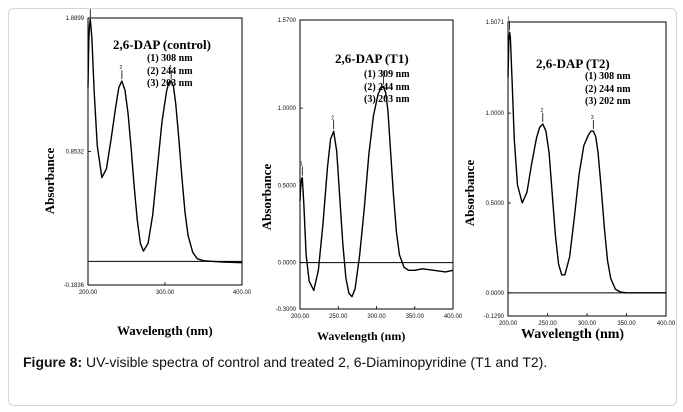  Describe the element at coordinates (573, 63) in the screenshot. I see `chart-title: 2,6-DAP (T2)` at that location.